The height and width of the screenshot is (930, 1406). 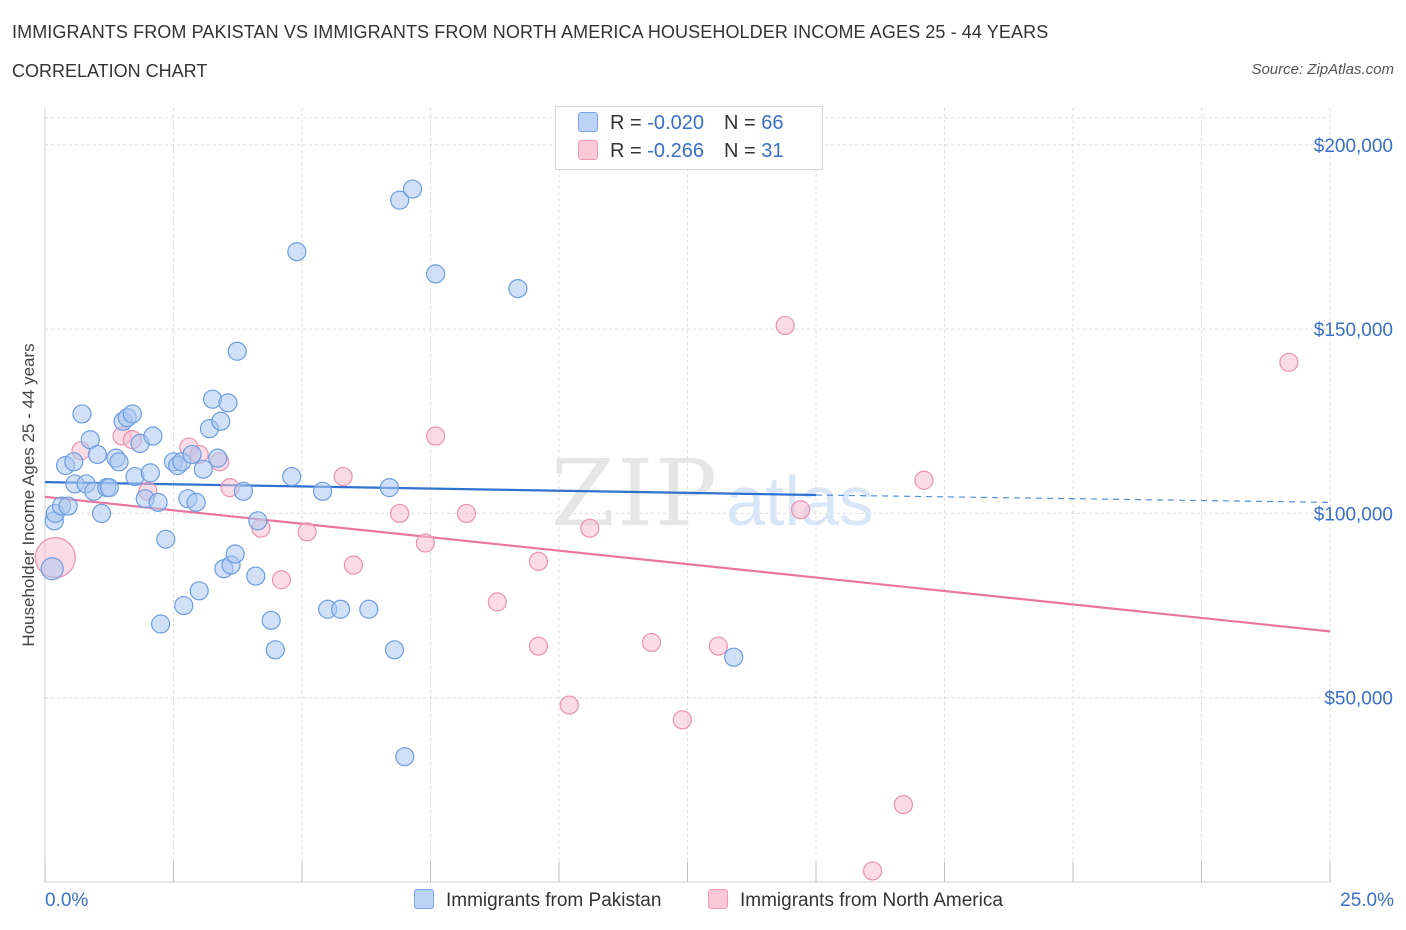 What do you see at coordinates (772, 123) in the screenshot?
I see `legend-n-value: 66` at bounding box center [772, 123].